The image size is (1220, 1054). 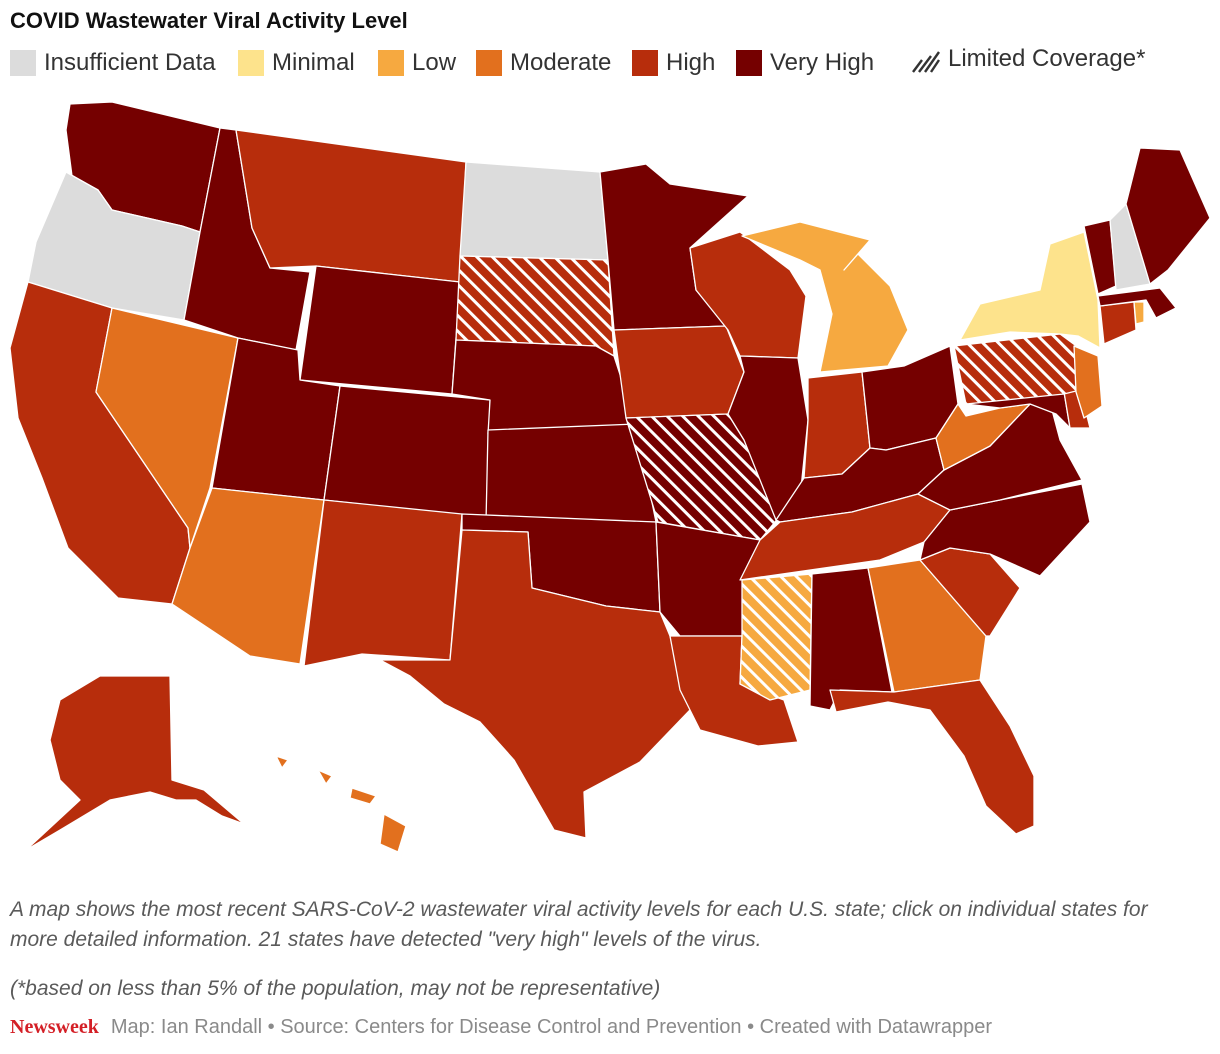 I want to click on legend-item-limited: Limited Coverage*, so click(x=1028, y=59).